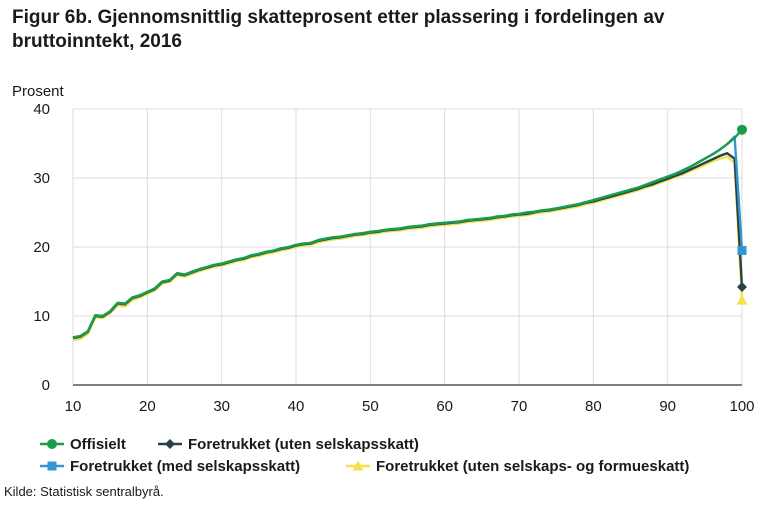  What do you see at coordinates (221, 406) in the screenshot?
I see `x-tick-label: 30` at bounding box center [221, 406].